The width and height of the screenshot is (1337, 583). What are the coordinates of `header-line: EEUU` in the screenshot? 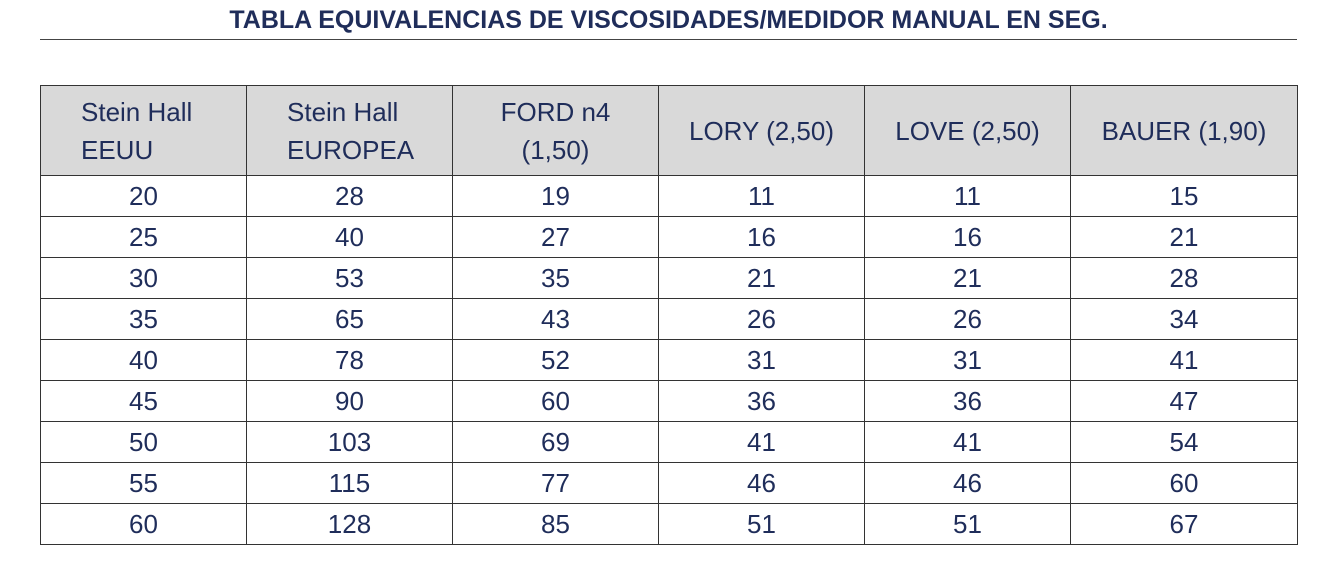 It's located at (117, 149).